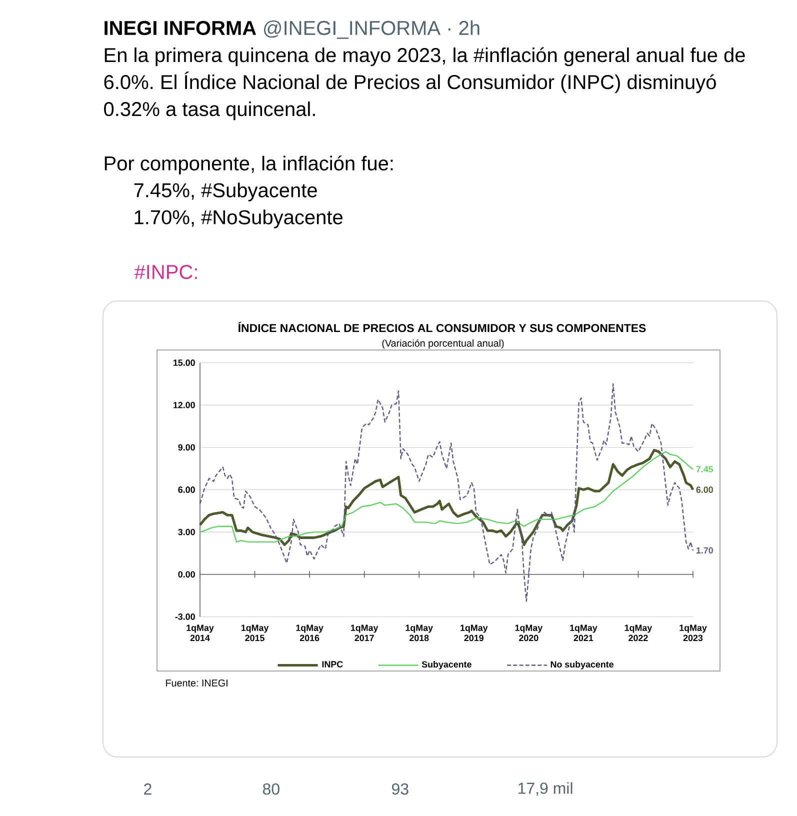 The width and height of the screenshot is (797, 816). What do you see at coordinates (529, 633) in the screenshot?
I see `x-tick-label: 1qMay 2020` at bounding box center [529, 633].